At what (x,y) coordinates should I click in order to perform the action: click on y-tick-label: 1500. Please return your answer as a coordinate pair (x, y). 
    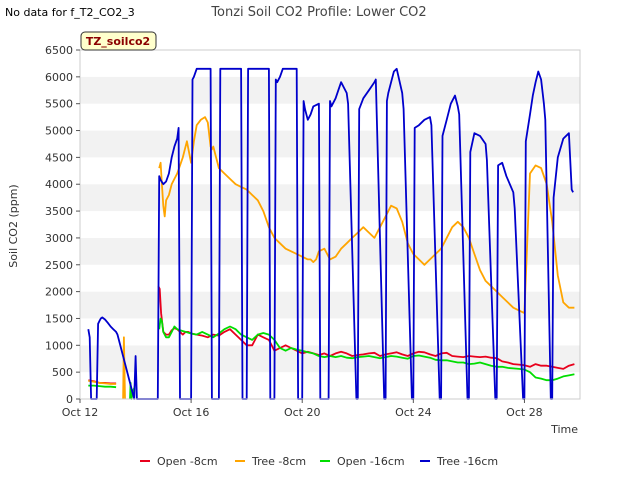
    Looking at the image, I should click on (59, 318).